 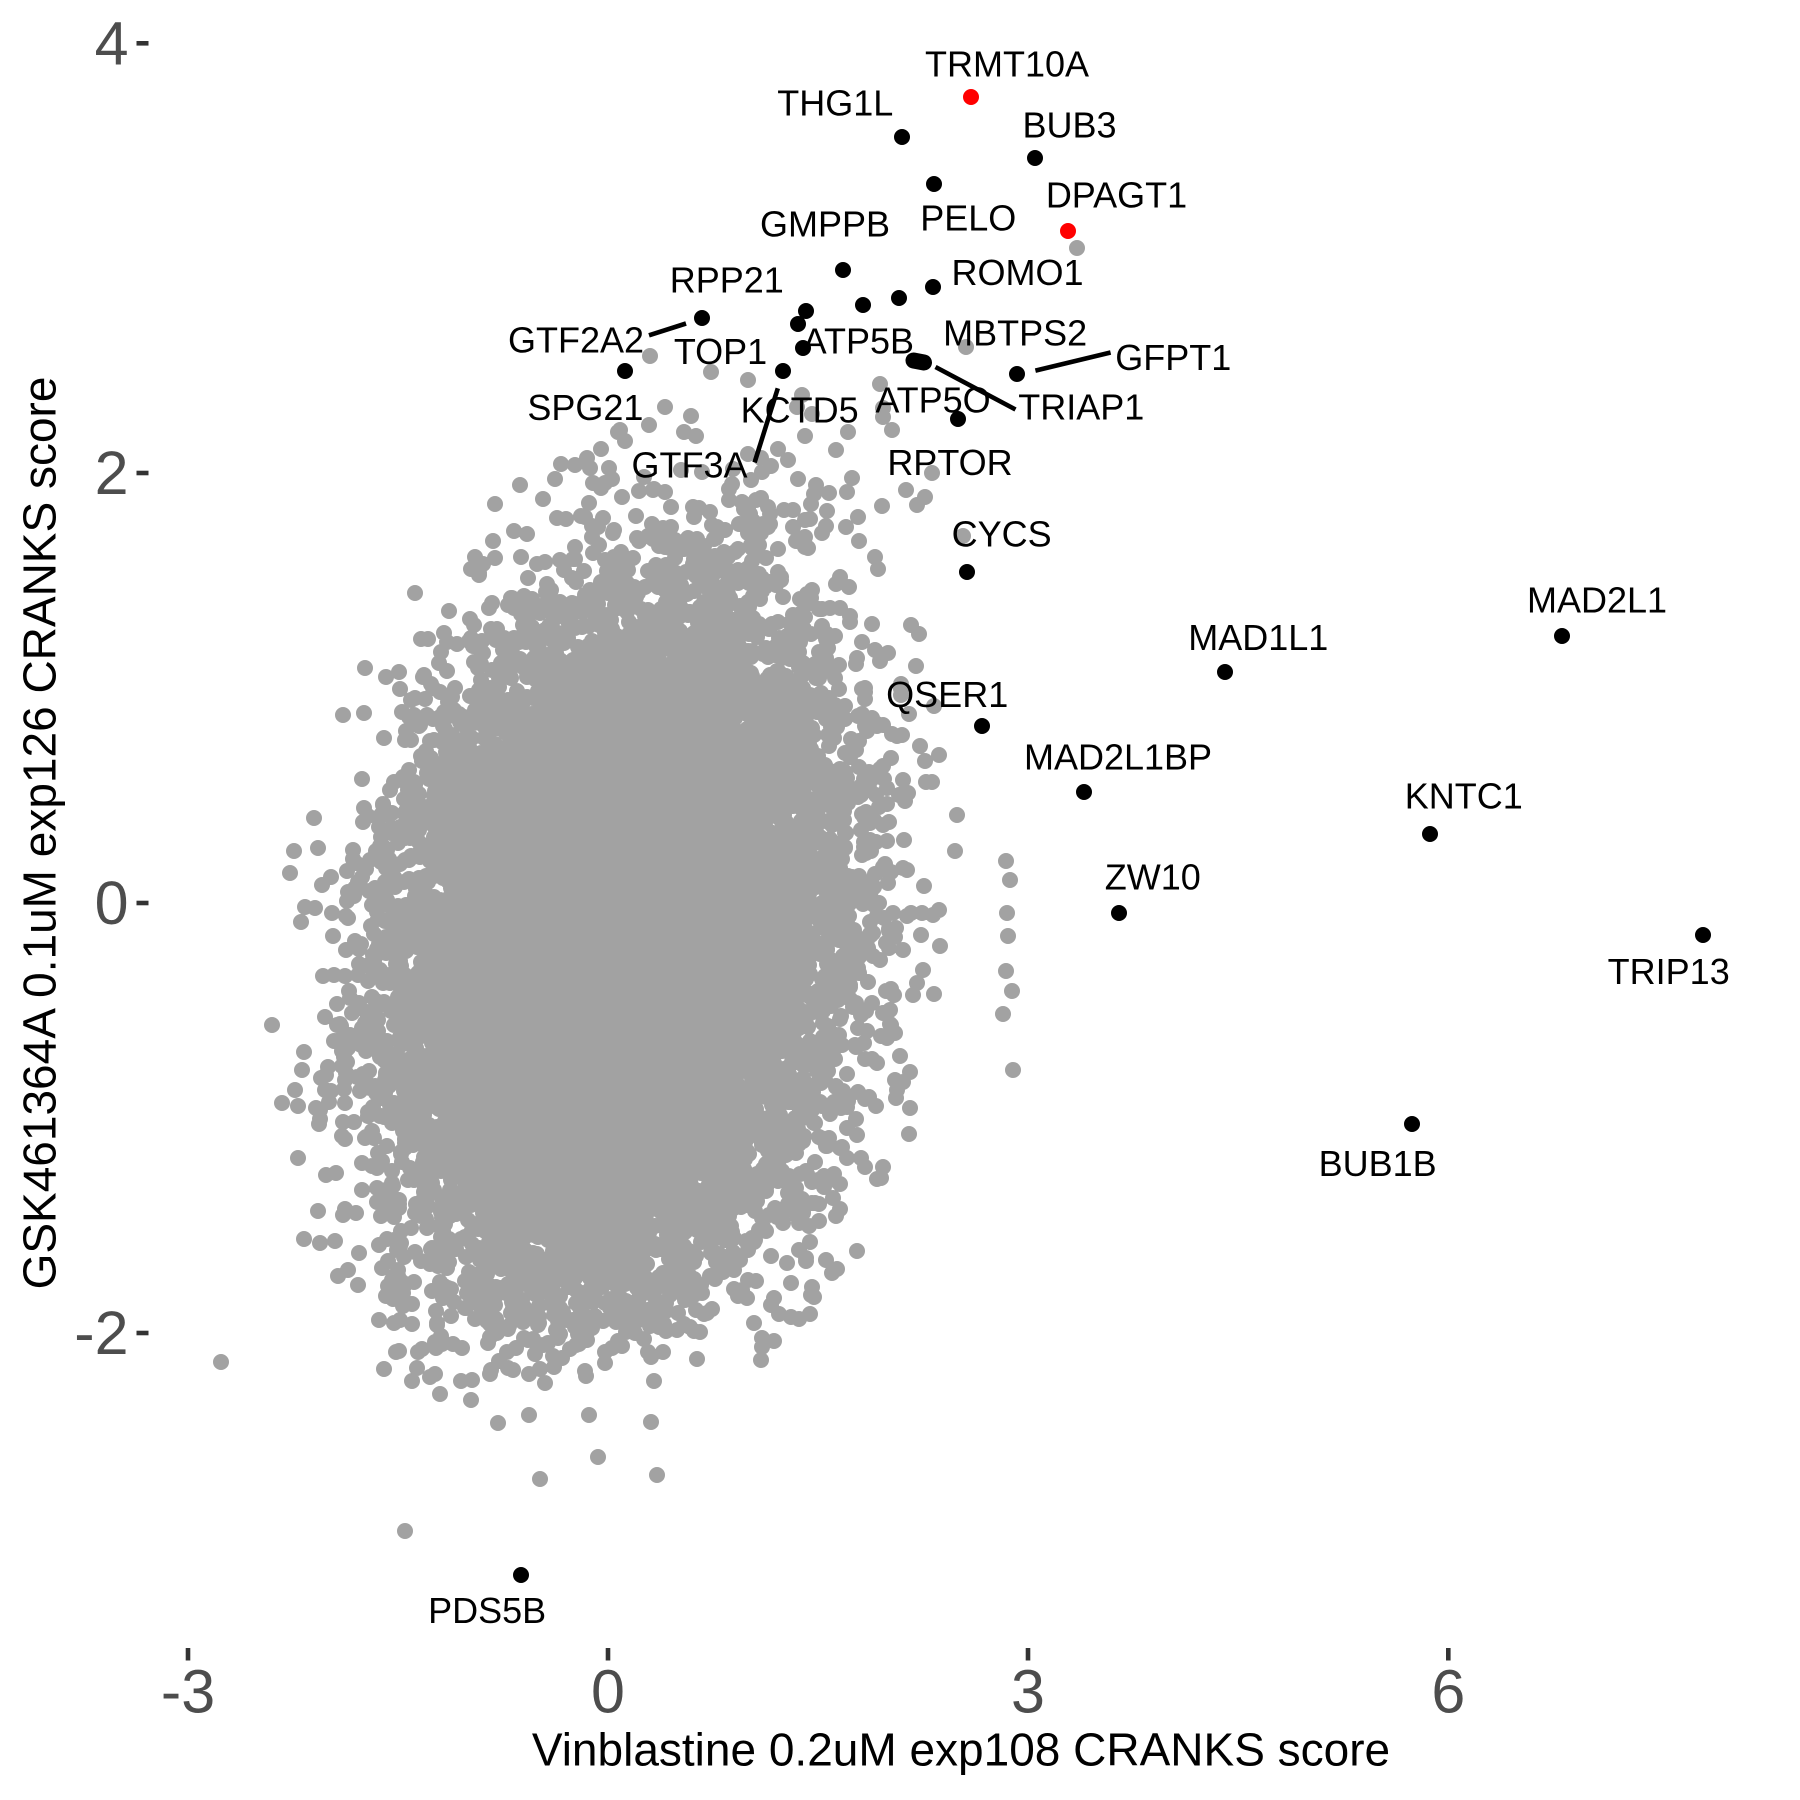 I want to click on svg-text: GFPT1, so click(x=1173, y=357).